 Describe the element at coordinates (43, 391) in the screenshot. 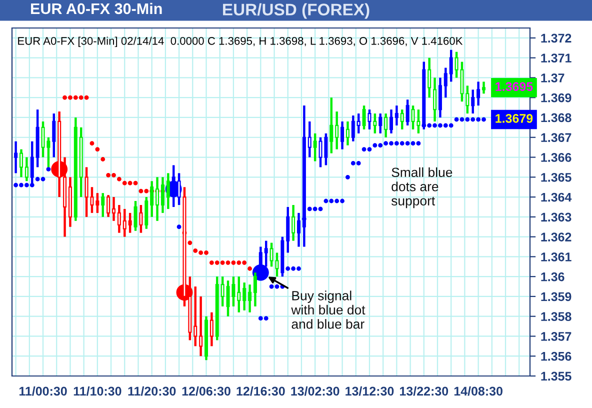

I see `x-tick-label: 11/00:30` at that location.